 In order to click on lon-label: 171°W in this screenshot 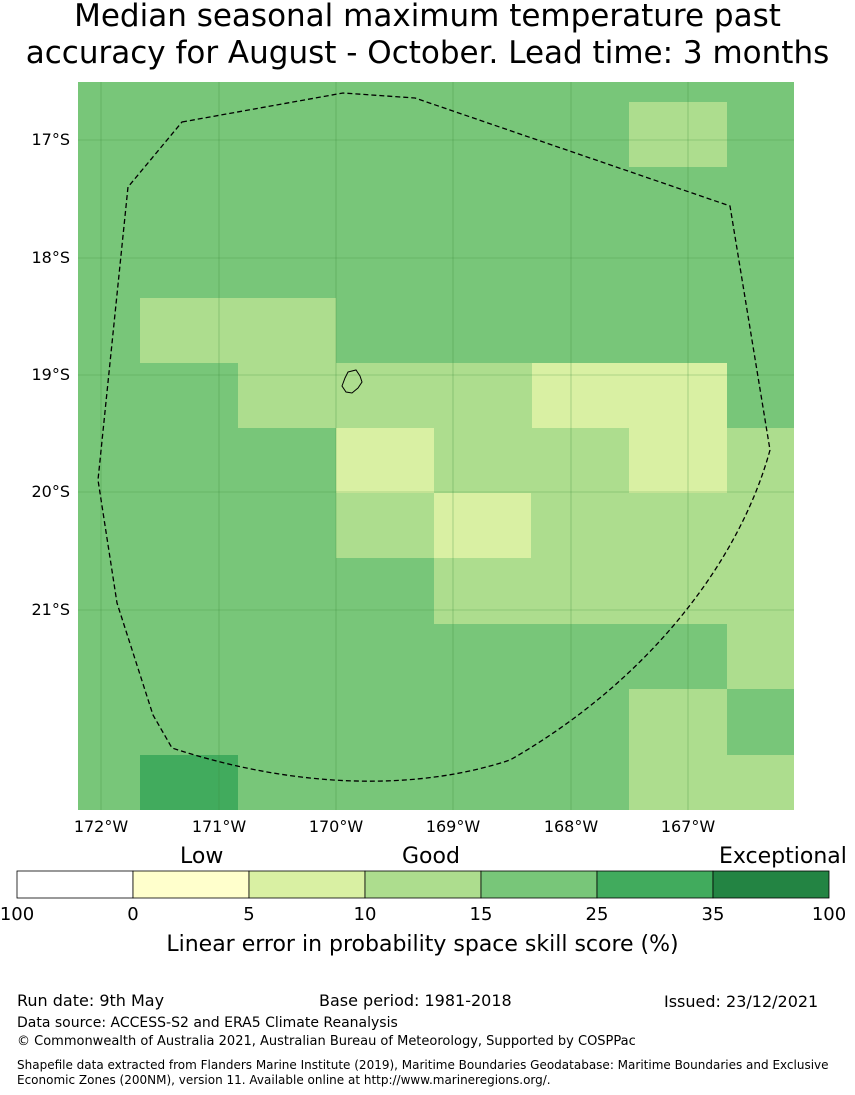, I will do `click(219, 826)`.